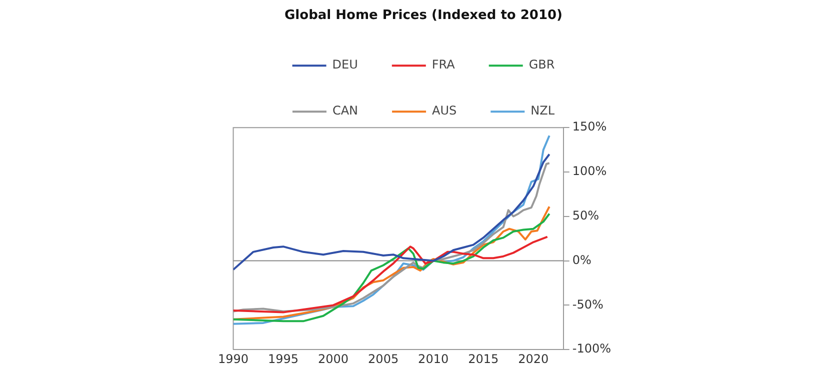 The height and width of the screenshot is (374, 840). I want to click on x-tick-label: 1995, so click(283, 359).